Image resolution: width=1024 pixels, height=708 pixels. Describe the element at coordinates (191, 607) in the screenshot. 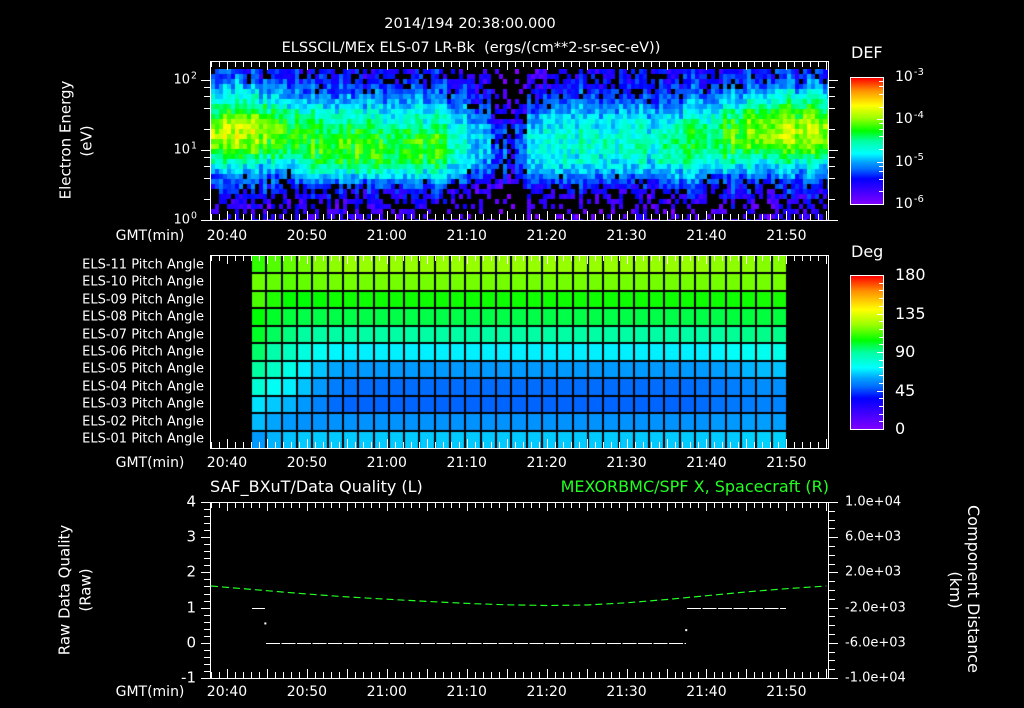

I see `quality-left-tick-label: 1` at that location.